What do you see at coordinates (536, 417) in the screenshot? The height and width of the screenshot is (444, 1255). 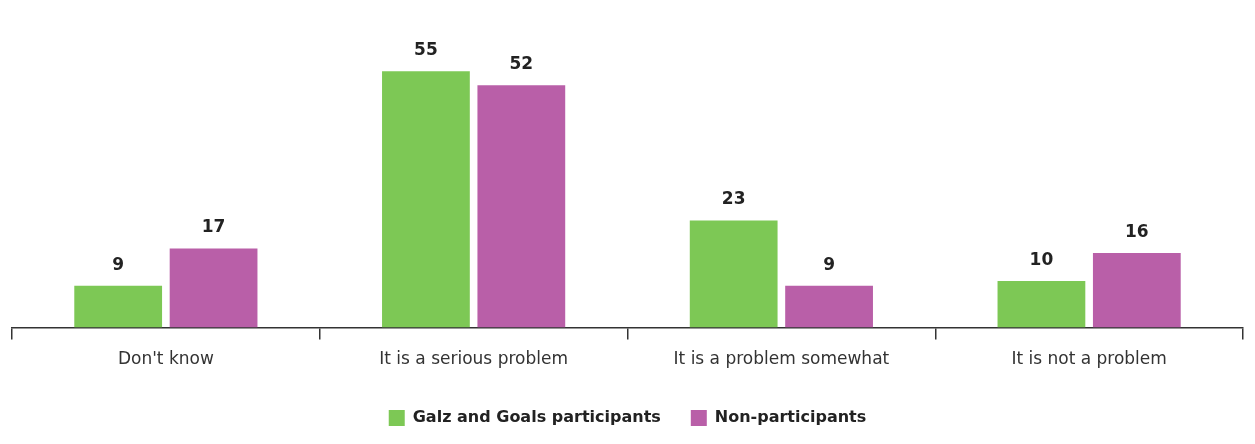 I see `legend-label: Galz and Goals participants` at bounding box center [536, 417].